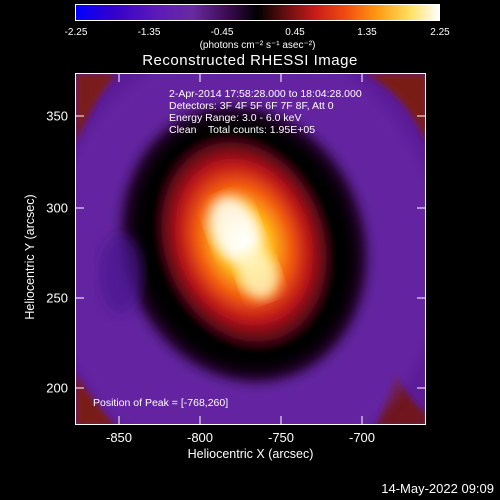 Image resolution: width=500 pixels, height=500 pixels. What do you see at coordinates (257, 12) in the screenshot?
I see `colorbar` at bounding box center [257, 12].